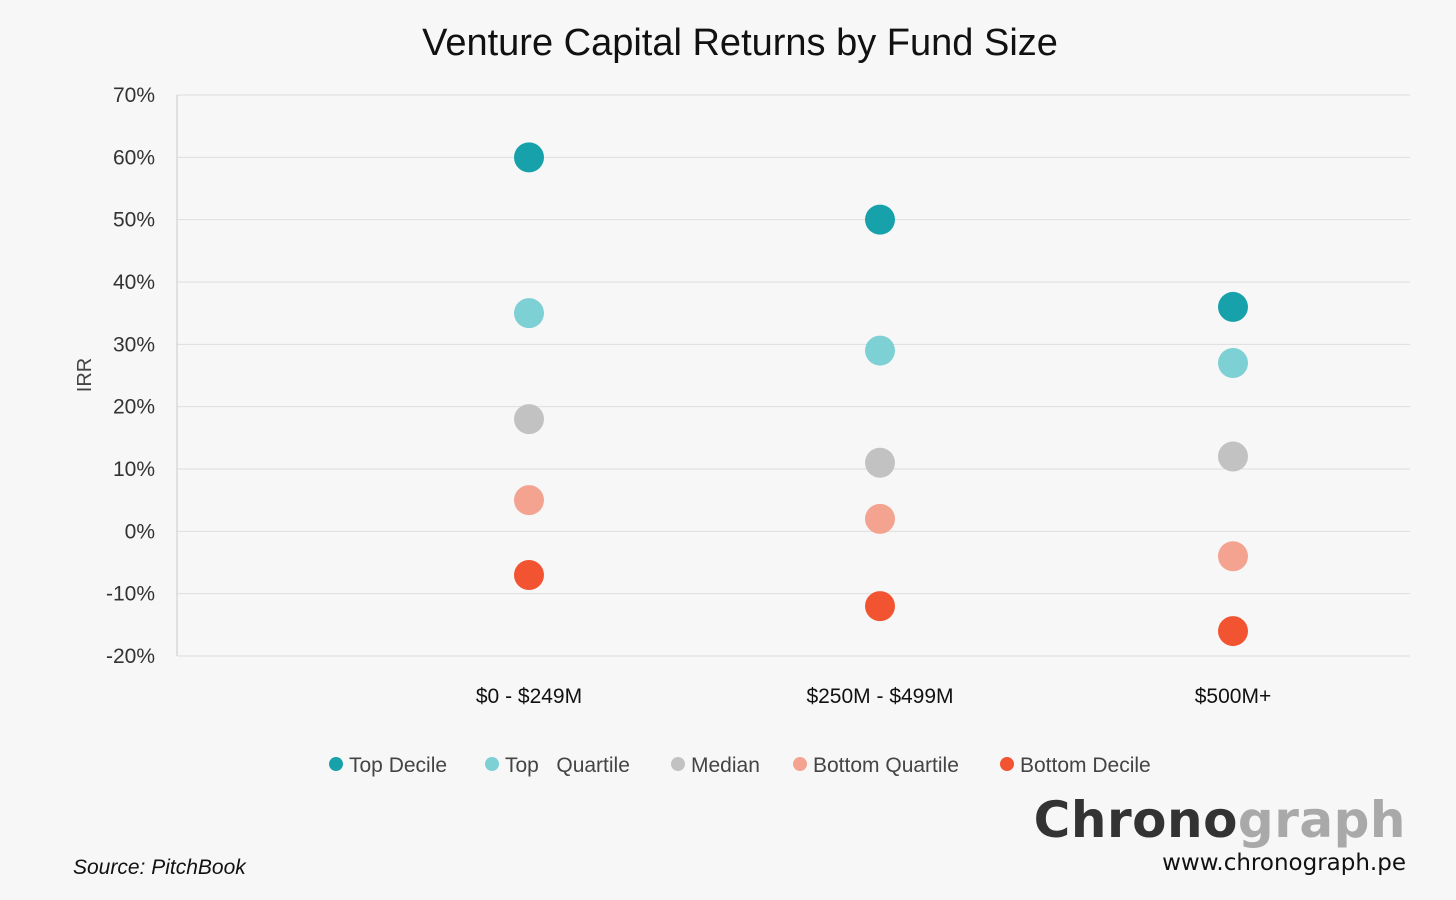 The width and height of the screenshot is (1456, 900). Describe the element at coordinates (134, 220) in the screenshot. I see `y-tick-label: 50%` at that location.